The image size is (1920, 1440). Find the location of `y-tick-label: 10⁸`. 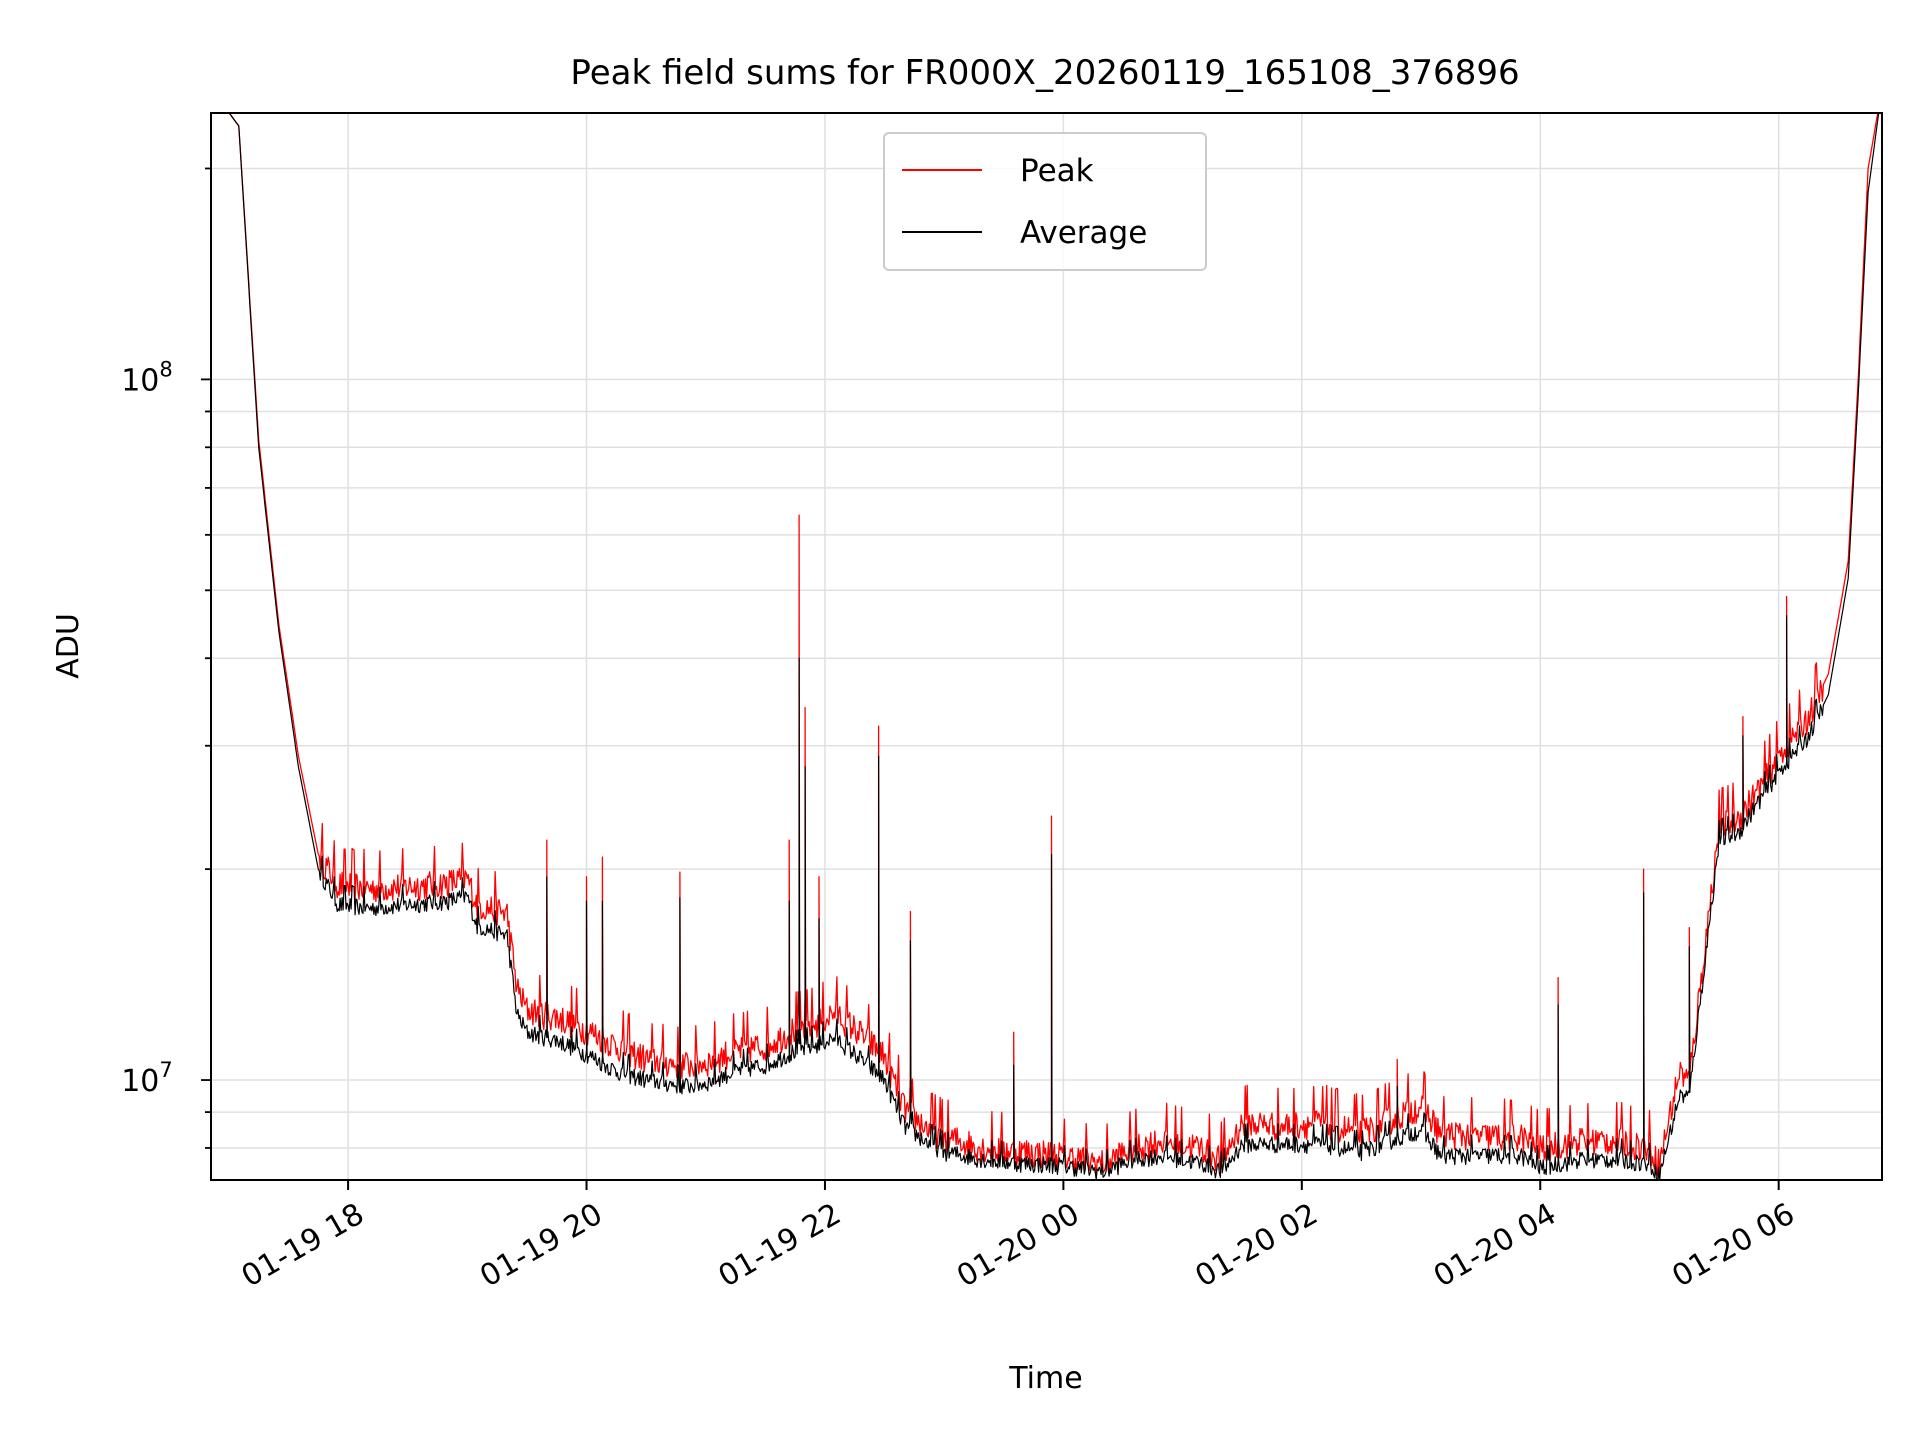

y-tick-label: 10⁸ is located at coordinates (147, 377).